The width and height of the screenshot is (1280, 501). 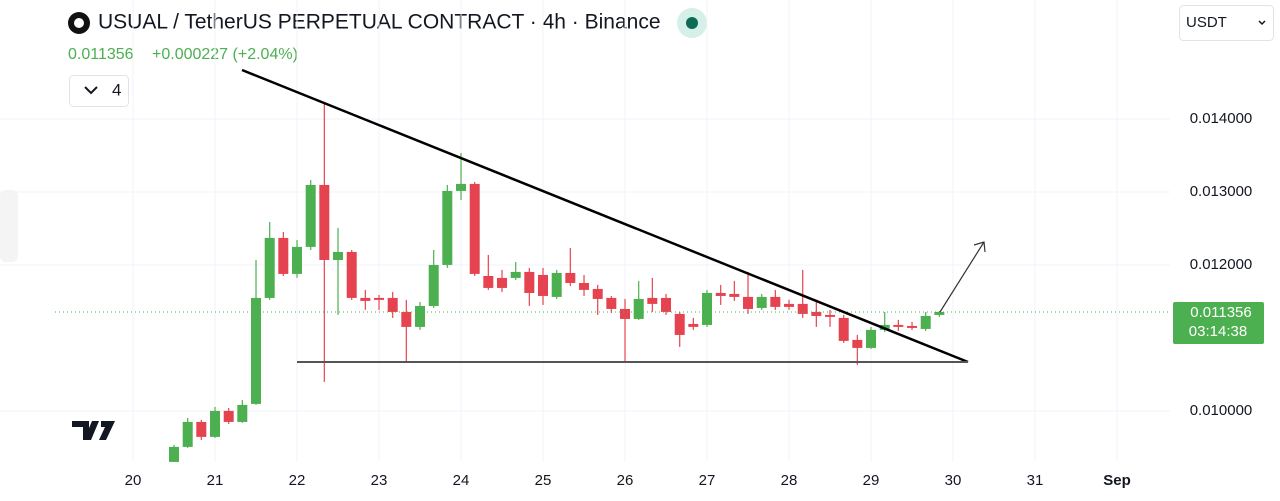 What do you see at coordinates (1117, 480) in the screenshot?
I see `x-tick-label: Sep` at bounding box center [1117, 480].